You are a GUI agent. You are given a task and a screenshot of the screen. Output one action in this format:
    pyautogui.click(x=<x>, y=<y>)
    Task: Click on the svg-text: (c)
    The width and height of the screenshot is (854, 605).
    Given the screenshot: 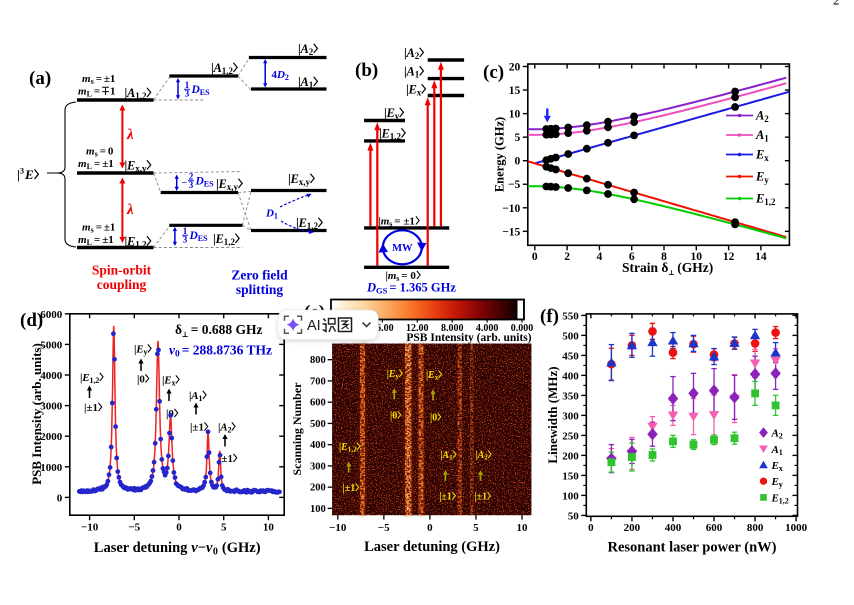 What is the action you would take?
    pyautogui.click(x=493, y=72)
    